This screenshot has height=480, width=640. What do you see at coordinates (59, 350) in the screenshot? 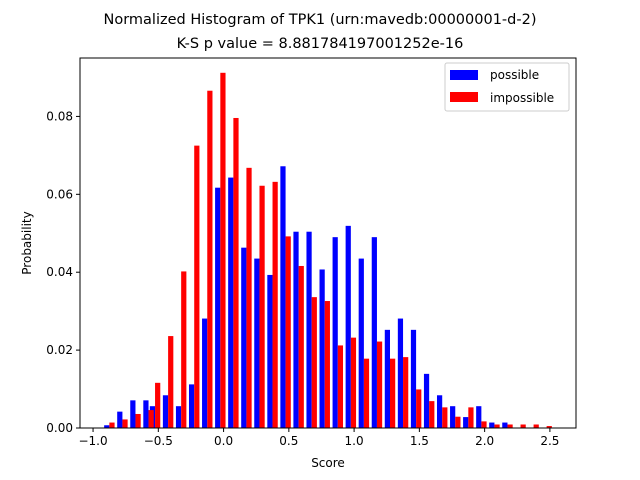
I see `y-tick-label: 0.02` at bounding box center [59, 350].